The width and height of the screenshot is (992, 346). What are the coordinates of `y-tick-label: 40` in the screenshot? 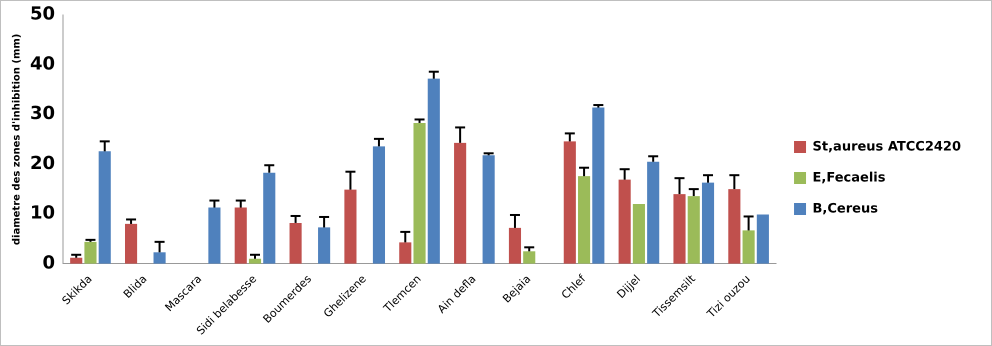 It's located at (43, 63).